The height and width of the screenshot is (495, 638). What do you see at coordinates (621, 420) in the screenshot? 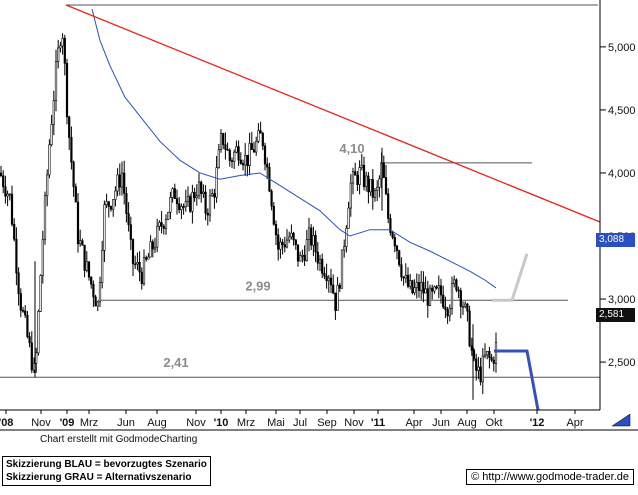
I see `corner-triangle-icon` at bounding box center [621, 420].